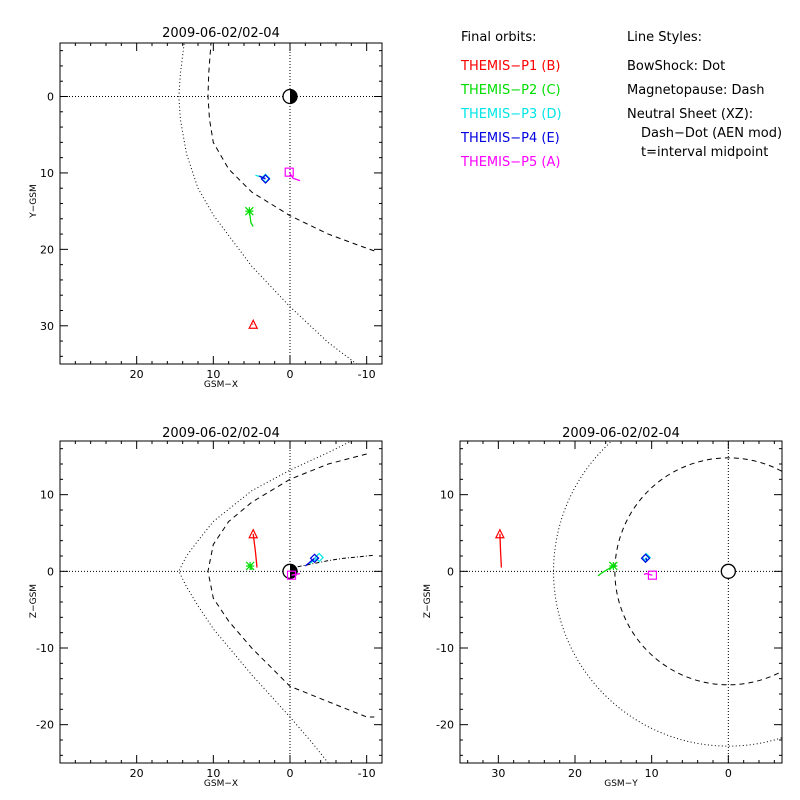  What do you see at coordinates (499, 37) in the screenshot?
I see `legend-orbits-heading: Final orbits:` at bounding box center [499, 37].